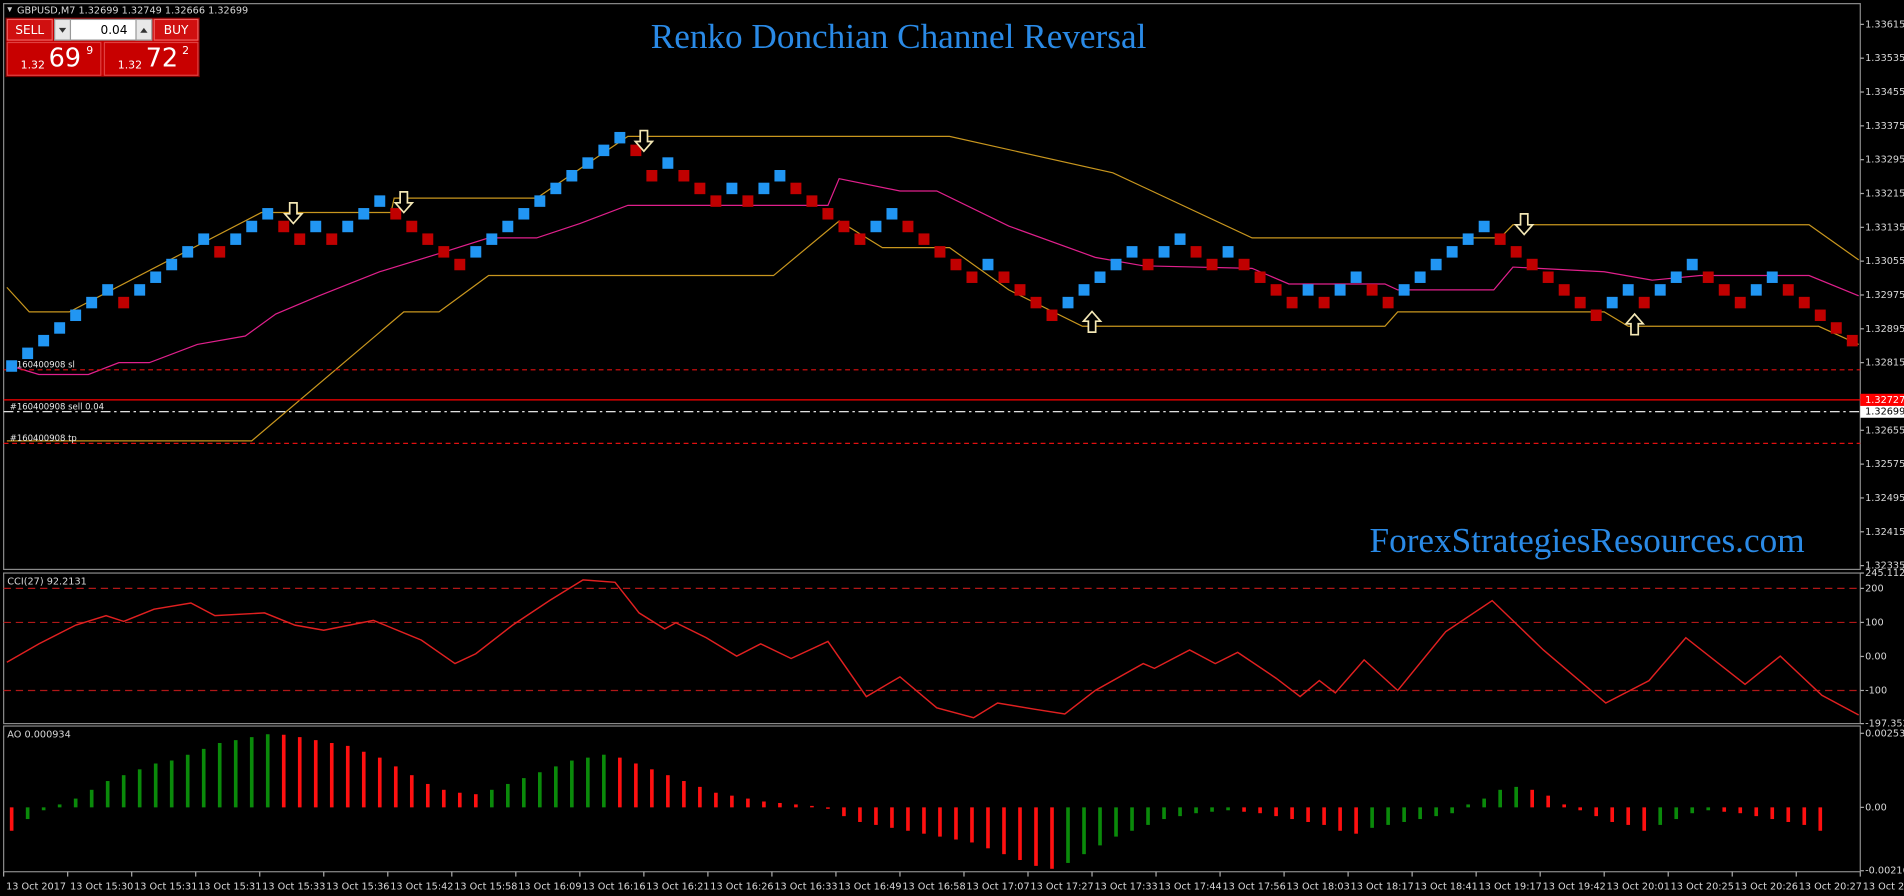 This screenshot has height=896, width=1904. What do you see at coordinates (113, 30) in the screenshot?
I see `lots-value: 0.04` at bounding box center [113, 30].